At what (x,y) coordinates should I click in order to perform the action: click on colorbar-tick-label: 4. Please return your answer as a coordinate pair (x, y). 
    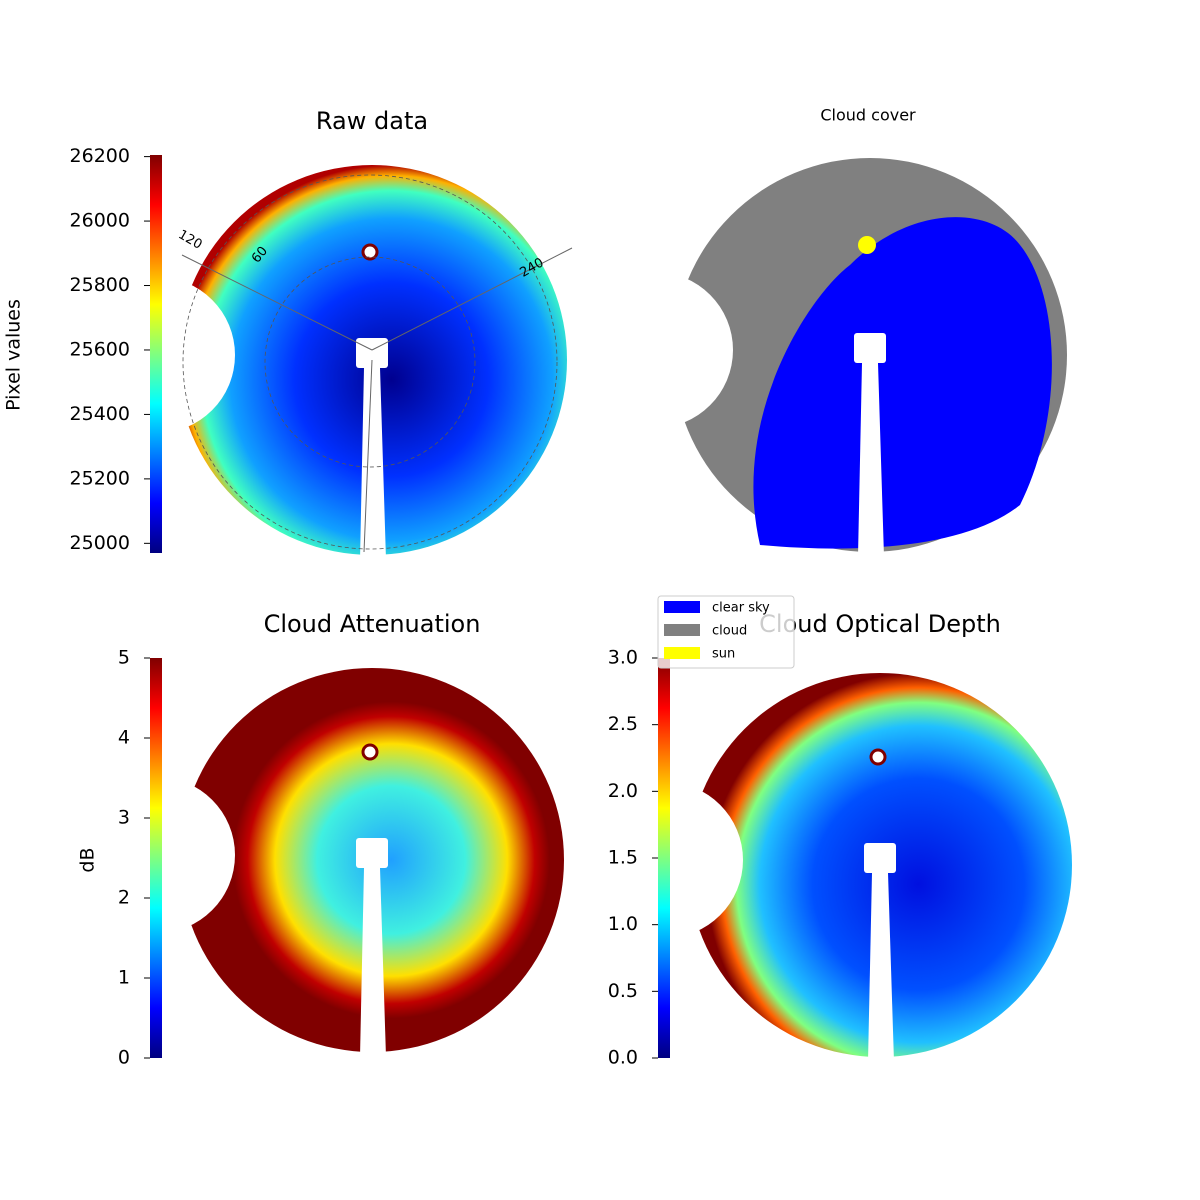
    Looking at the image, I should click on (124, 738).